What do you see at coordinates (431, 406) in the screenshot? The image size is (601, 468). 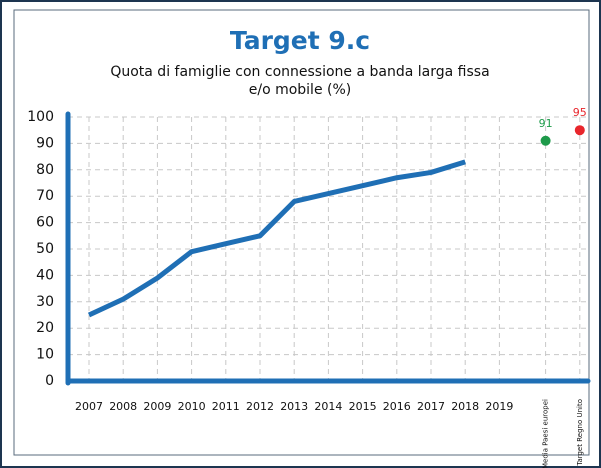 I see `x-tick-label: 2017` at bounding box center [431, 406].